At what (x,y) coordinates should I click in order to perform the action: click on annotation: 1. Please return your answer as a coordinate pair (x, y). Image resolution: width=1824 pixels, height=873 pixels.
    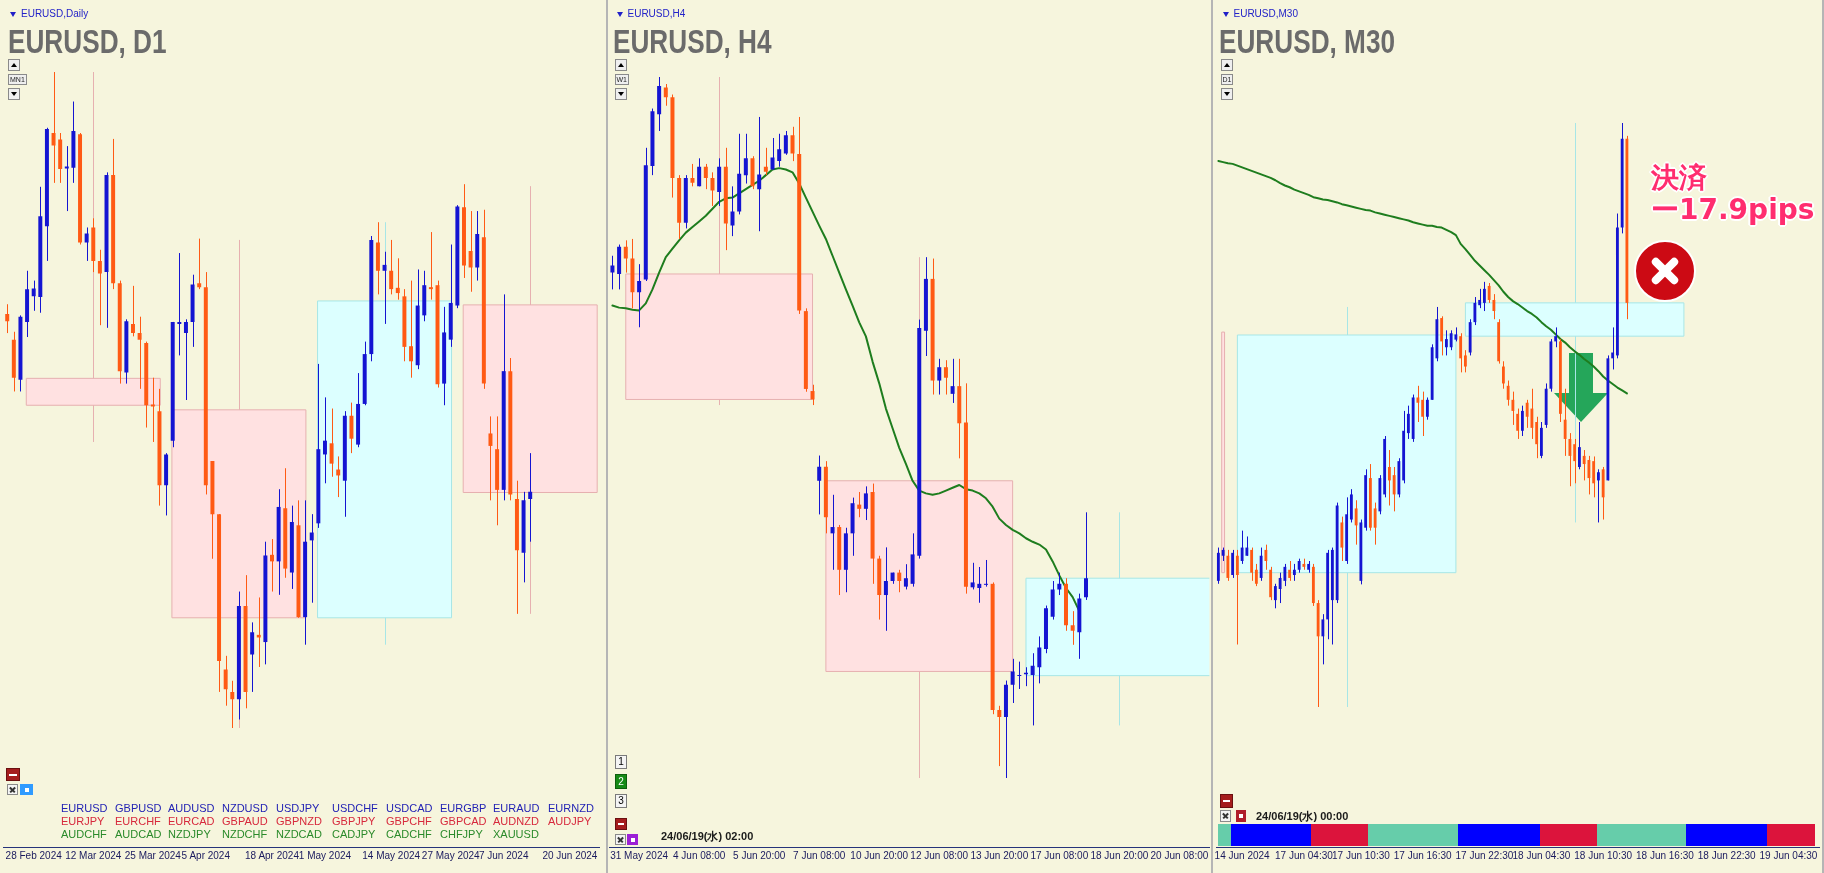
    Looking at the image, I should click on (621, 762).